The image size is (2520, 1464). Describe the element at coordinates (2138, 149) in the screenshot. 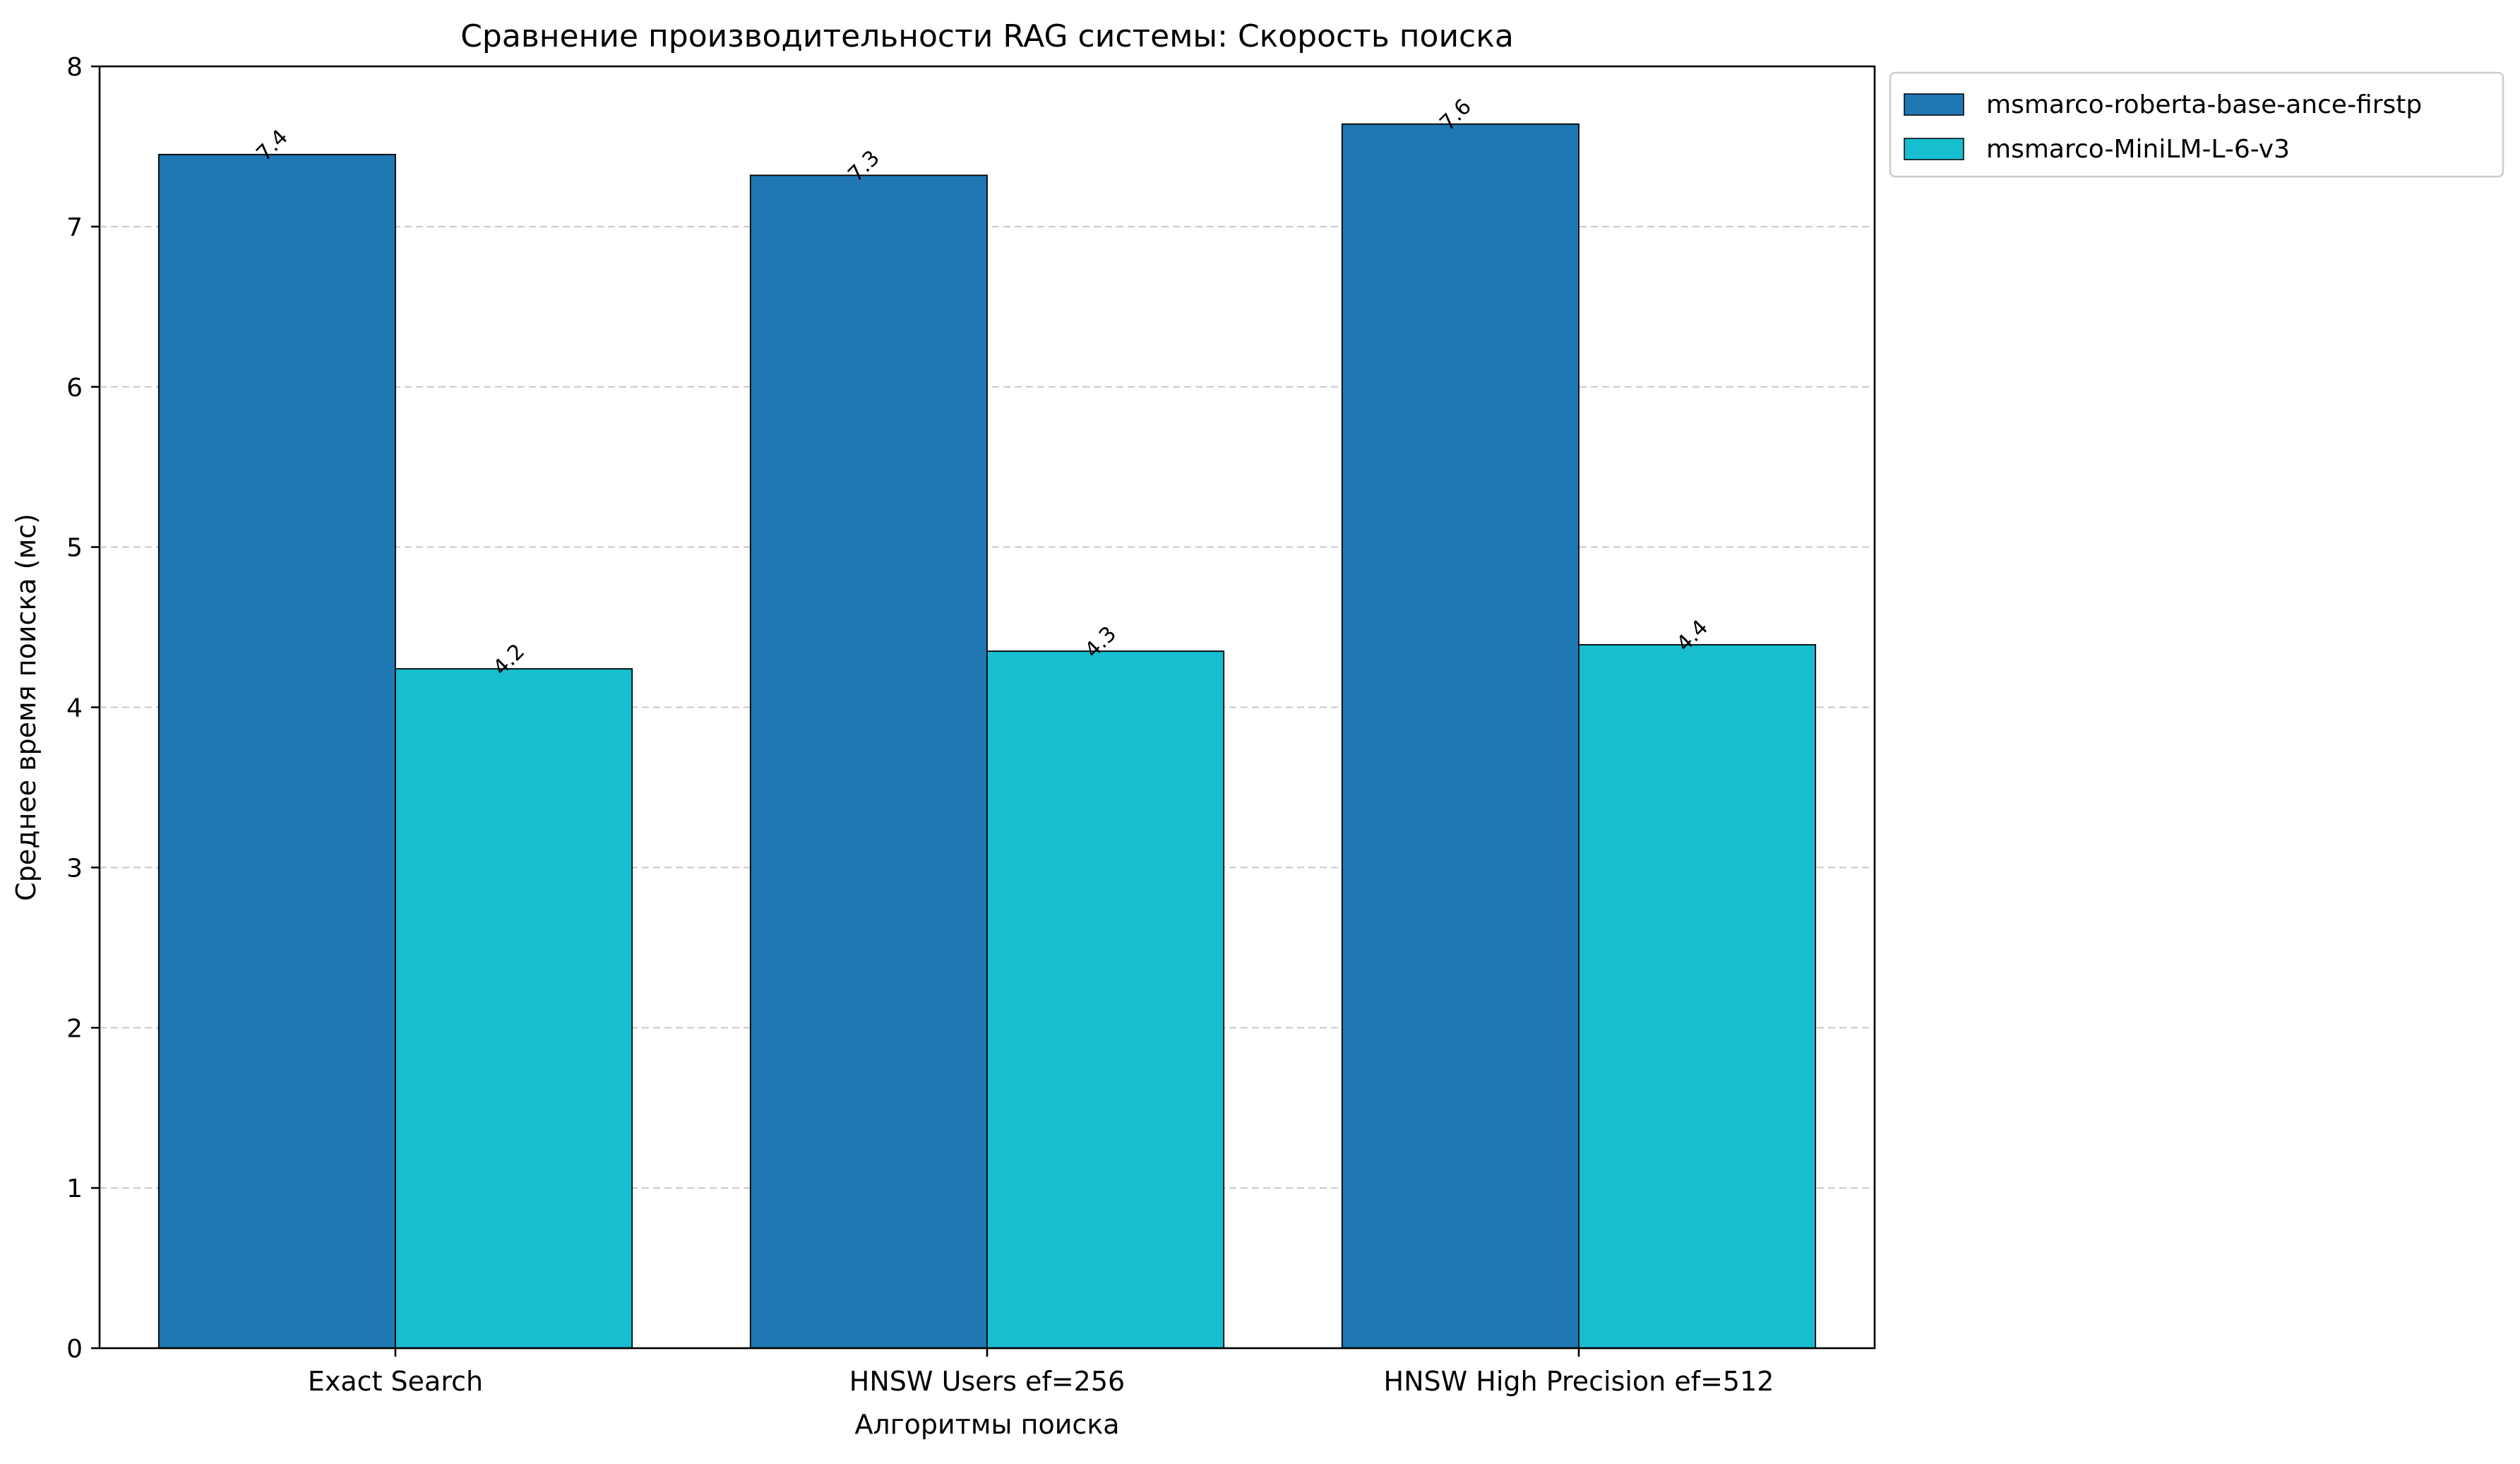

I see `legend-label-minilm: msmarco-MiniLM-L-6-v3` at that location.